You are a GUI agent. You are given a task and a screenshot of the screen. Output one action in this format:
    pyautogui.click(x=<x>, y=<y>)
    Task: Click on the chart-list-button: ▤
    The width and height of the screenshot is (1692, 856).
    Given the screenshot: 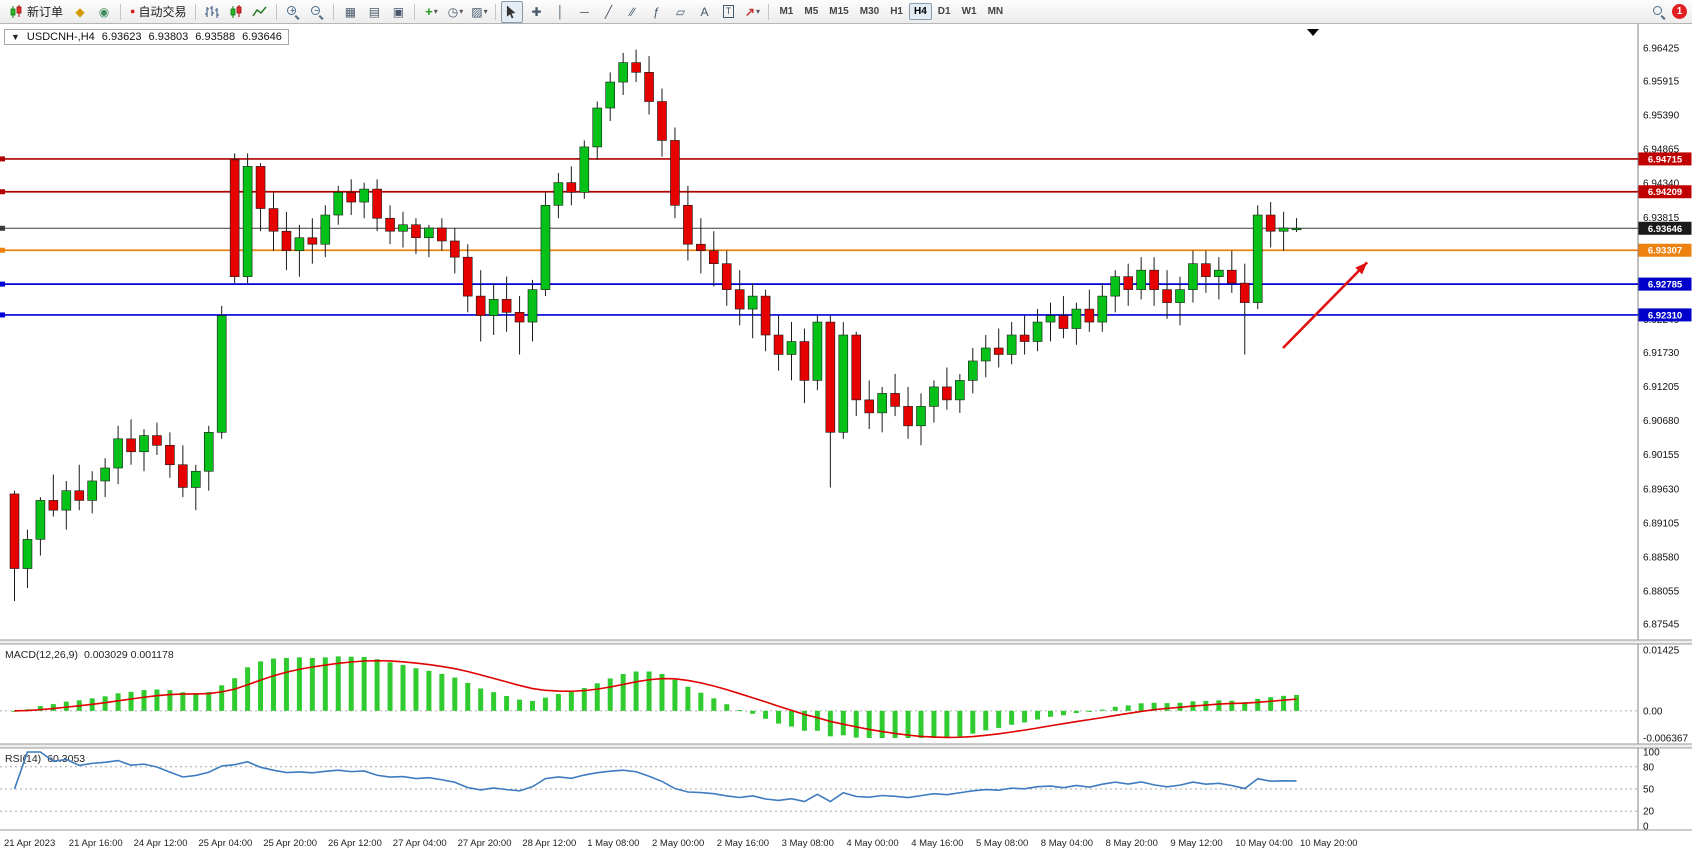 What is the action you would take?
    pyautogui.click(x=374, y=12)
    